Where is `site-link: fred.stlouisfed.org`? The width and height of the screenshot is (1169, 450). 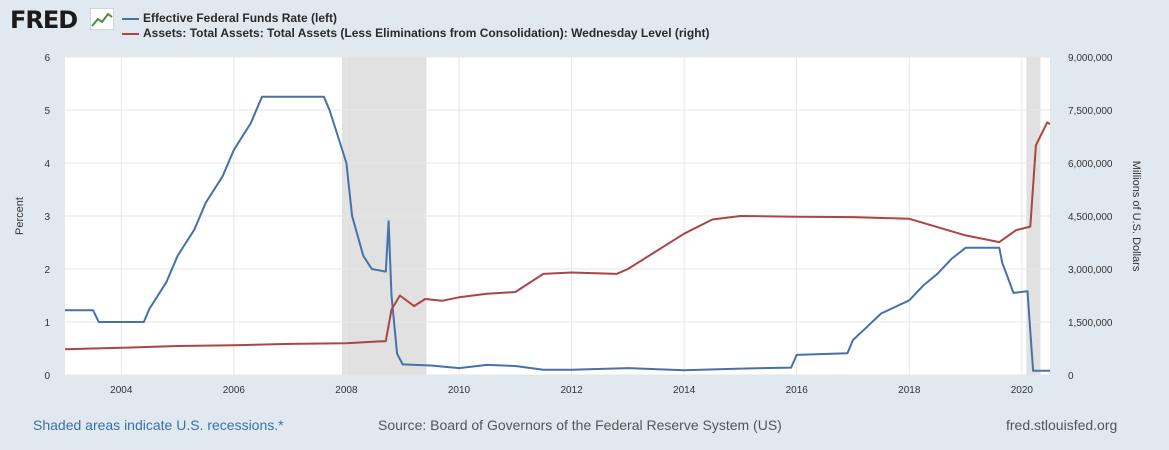
site-link: fred.stlouisfed.org is located at coordinates (1062, 425).